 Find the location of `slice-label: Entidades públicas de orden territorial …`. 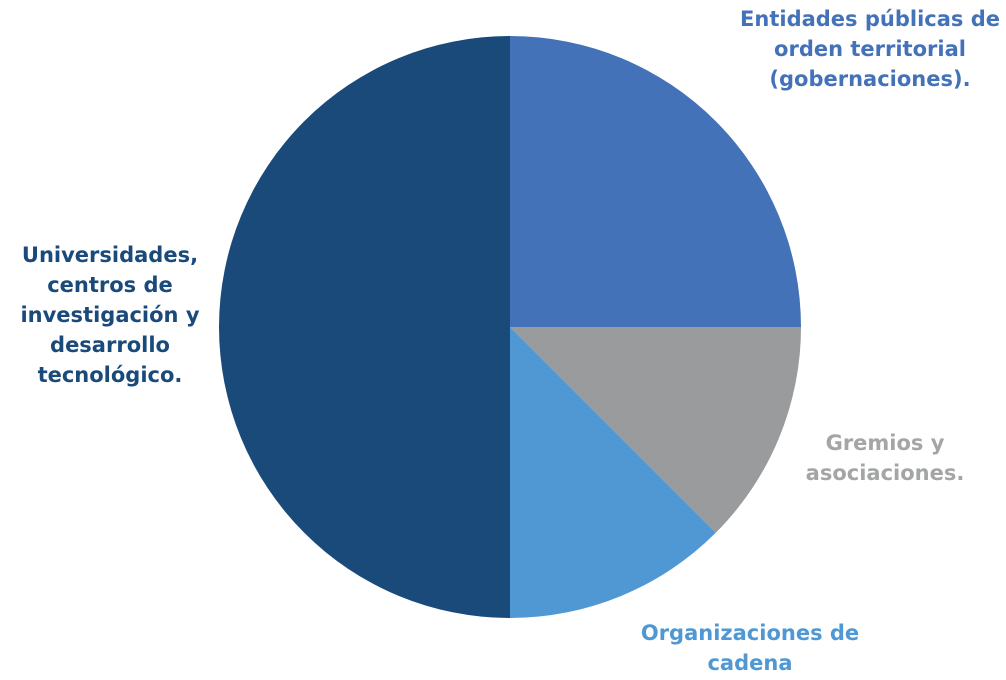

slice-label: Entidades públicas de orden territorial … is located at coordinates (870, 49).